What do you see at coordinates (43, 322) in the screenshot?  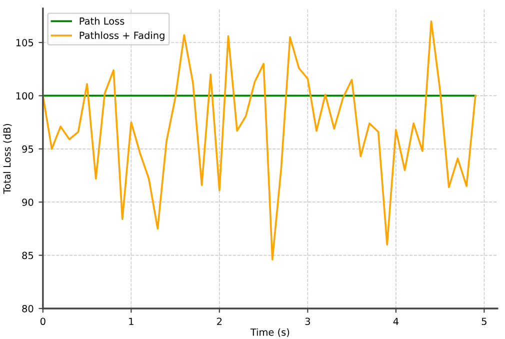 I see `x-tick-label: 0` at bounding box center [43, 322].